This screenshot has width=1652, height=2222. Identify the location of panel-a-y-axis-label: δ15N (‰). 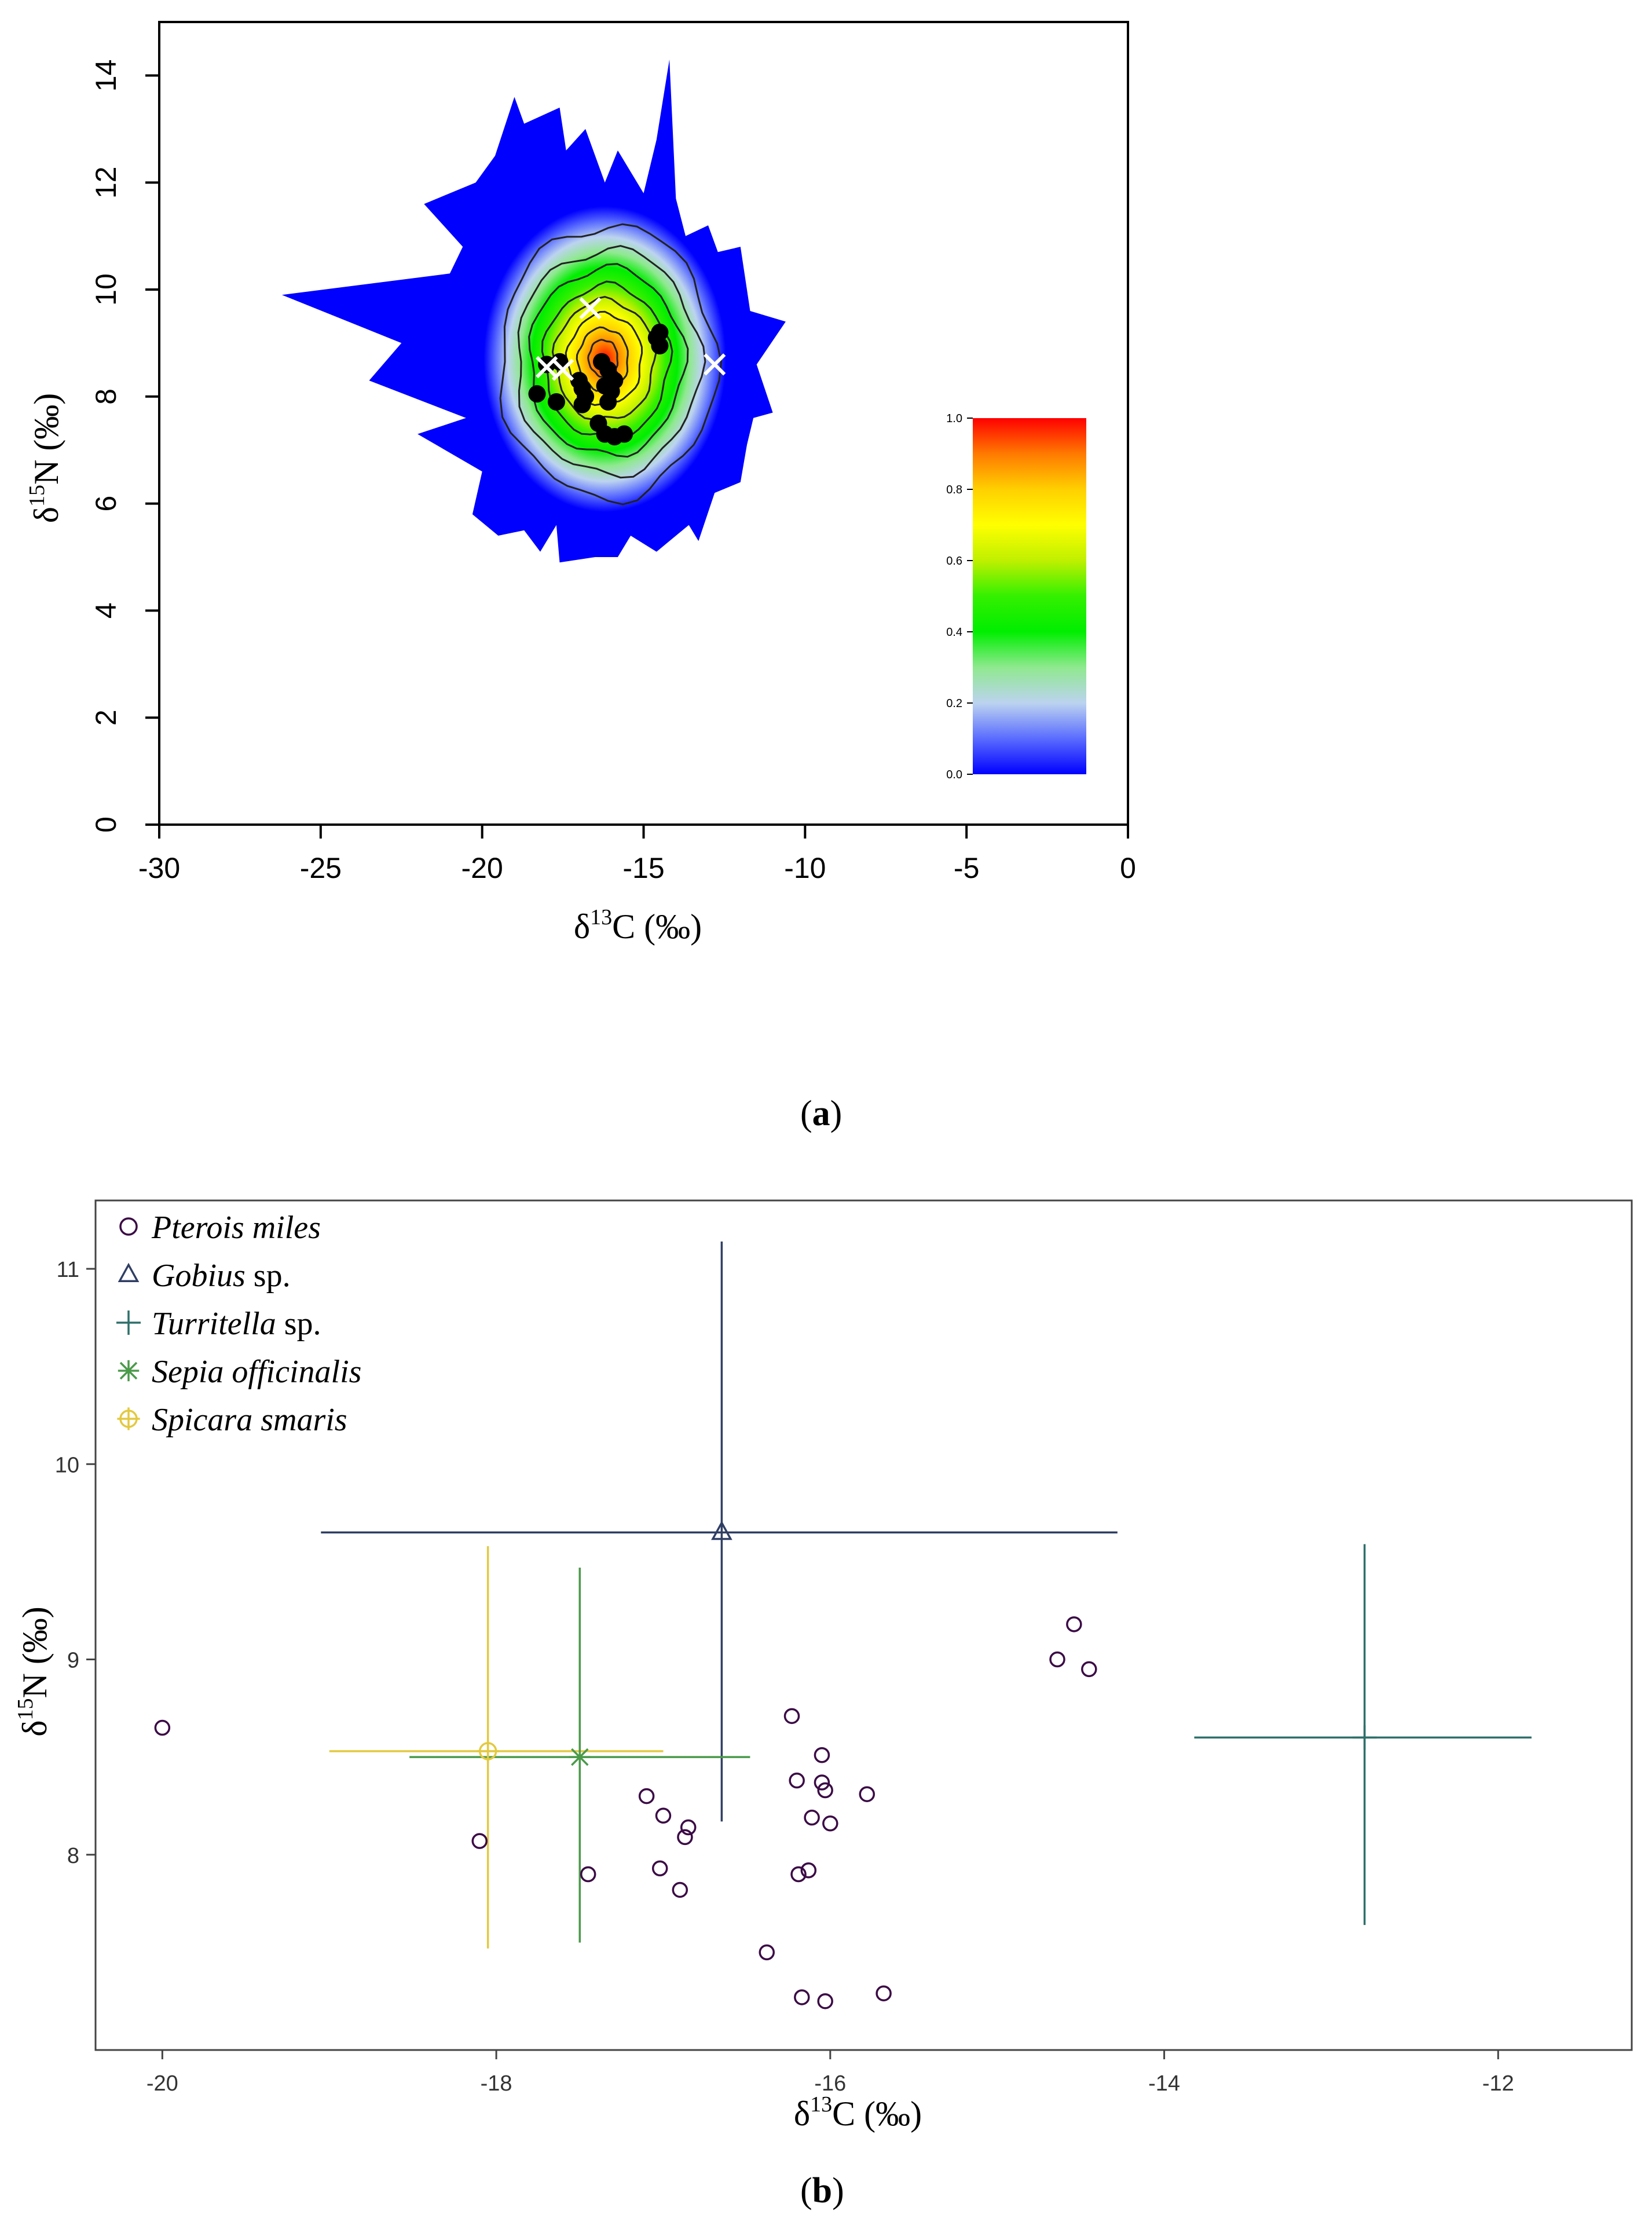
(45, 458).